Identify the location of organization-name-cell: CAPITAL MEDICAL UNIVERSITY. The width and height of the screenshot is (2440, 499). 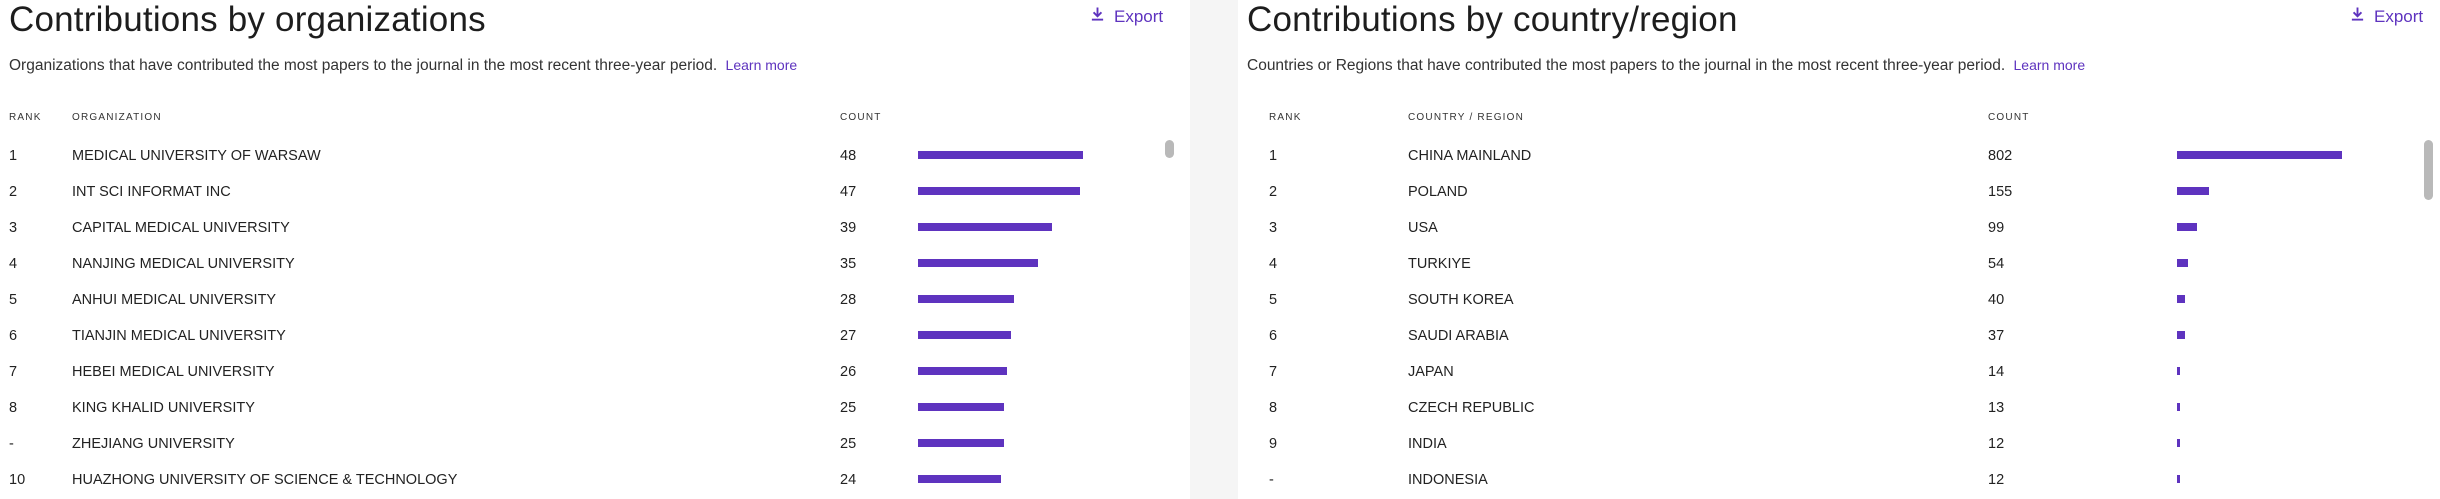
(181, 228).